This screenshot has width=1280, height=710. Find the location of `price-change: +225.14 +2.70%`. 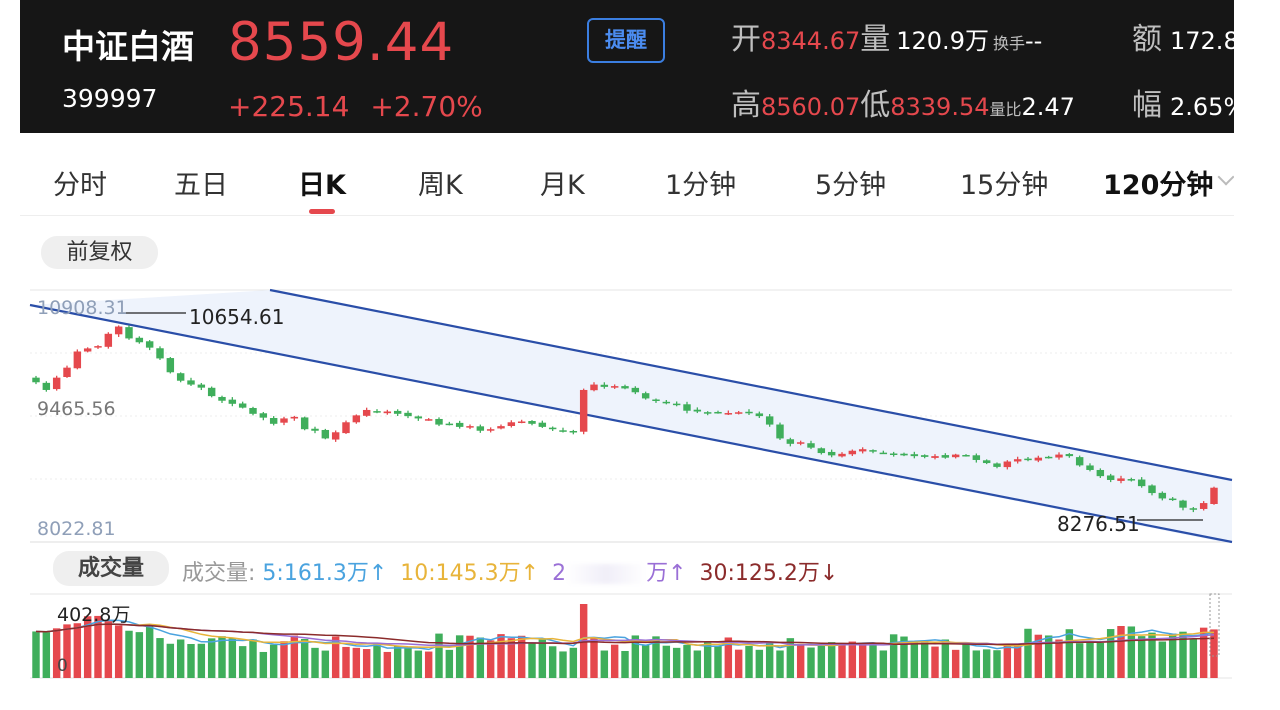

price-change: +225.14 +2.70% is located at coordinates (355, 106).